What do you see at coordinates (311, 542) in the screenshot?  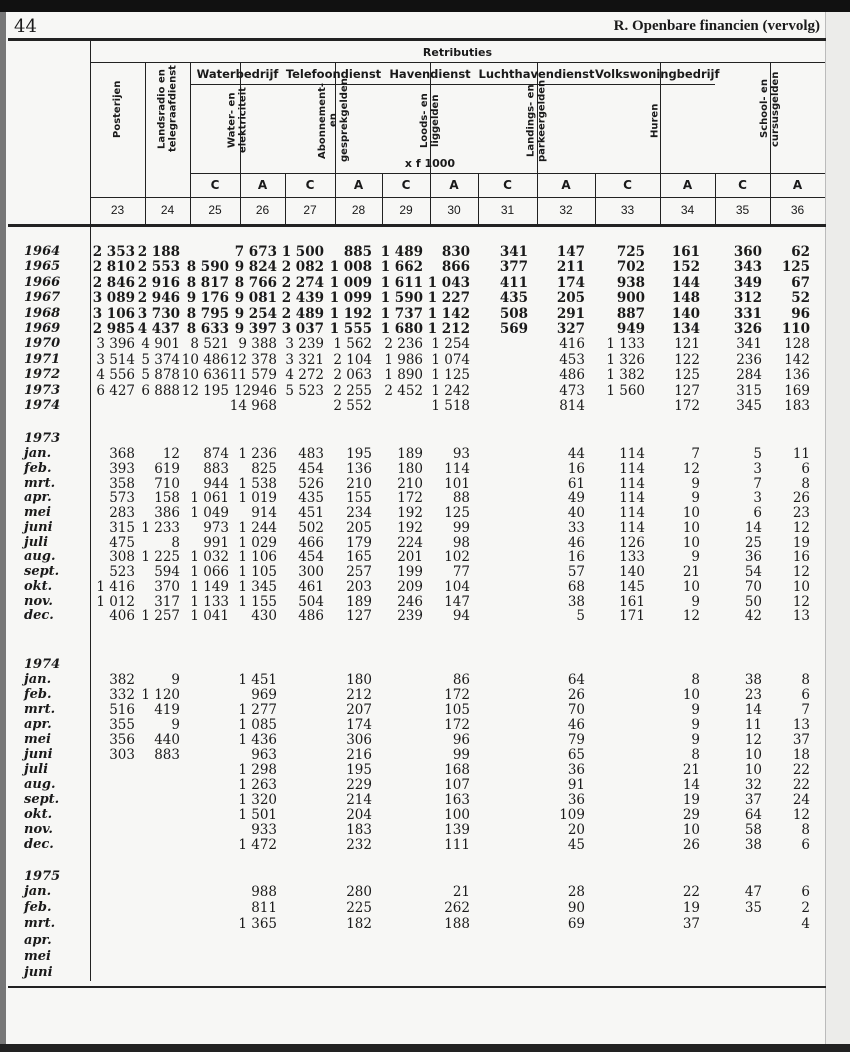 I see `table-cell: 466` at bounding box center [311, 542].